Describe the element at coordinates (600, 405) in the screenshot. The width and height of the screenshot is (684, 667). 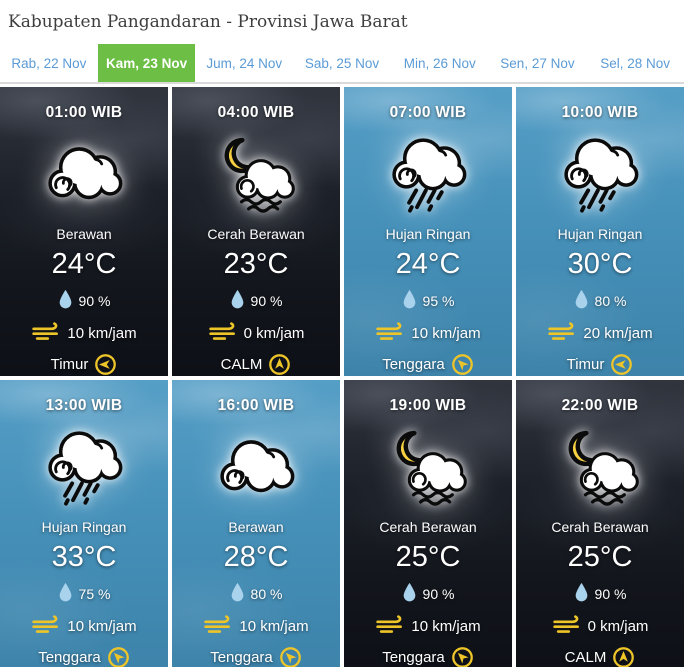
I see `time-label: 22:00 WIB` at that location.